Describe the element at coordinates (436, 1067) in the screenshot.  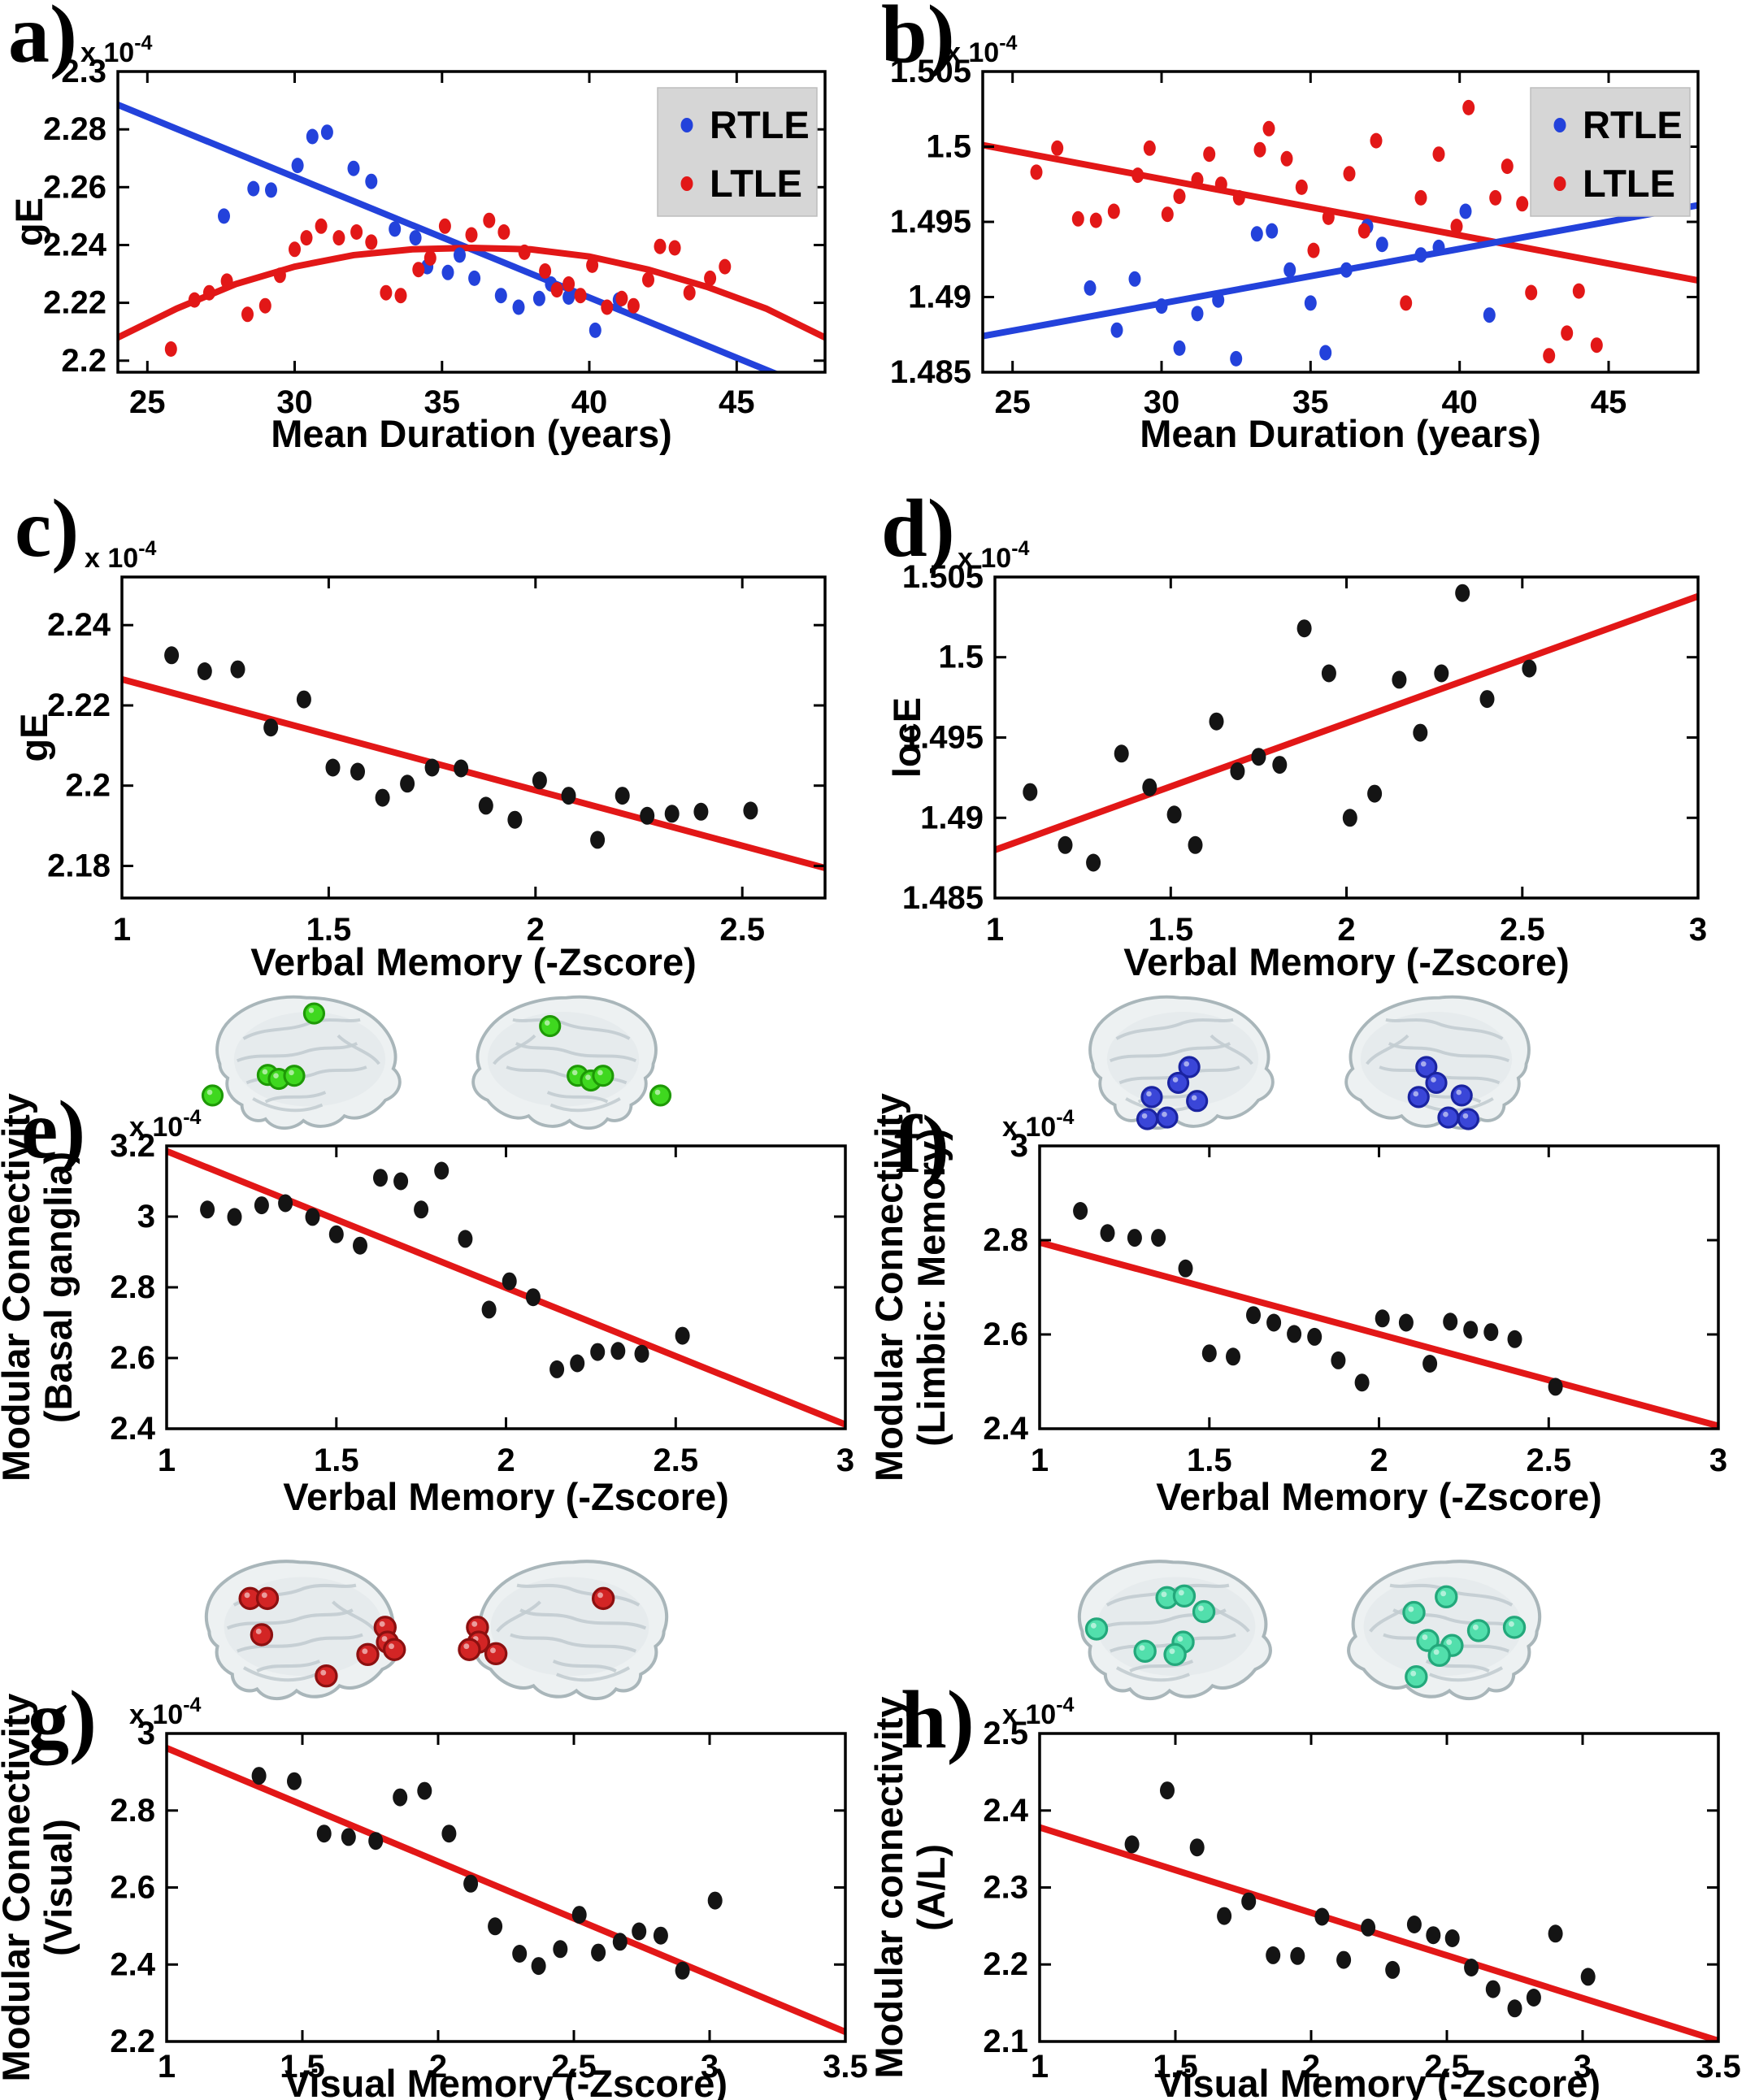
I see `brain-figures-basal-ganglia` at that location.